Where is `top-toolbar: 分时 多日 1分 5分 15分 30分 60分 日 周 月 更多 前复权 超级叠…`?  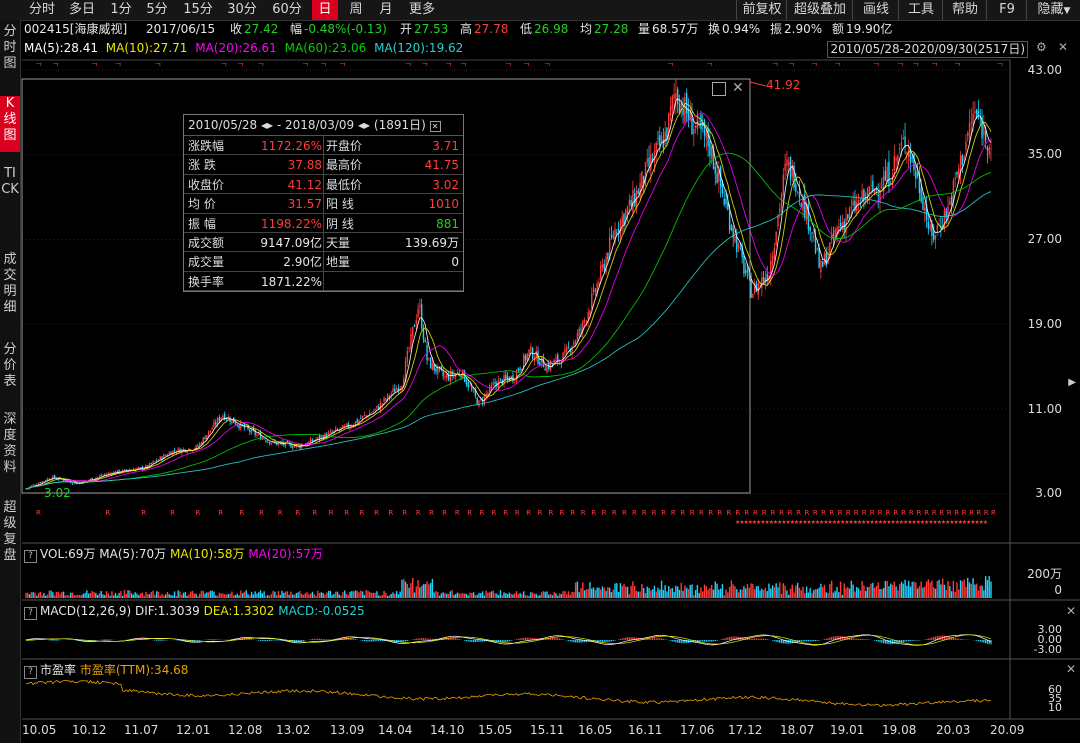
top-toolbar: 分时 多日 1分 5分 15分 30分 60分 日 周 月 更多 前复权 超级叠… is located at coordinates (540, 10).